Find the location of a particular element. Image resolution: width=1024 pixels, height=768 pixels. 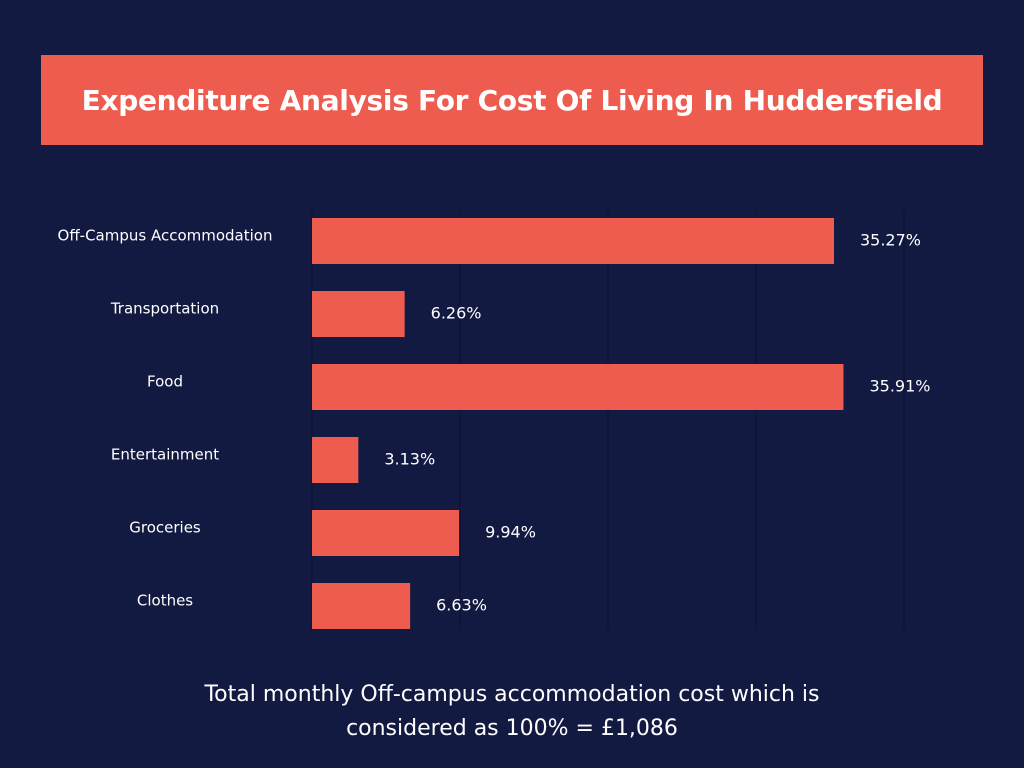

value-label: 3.13% is located at coordinates (409, 459).